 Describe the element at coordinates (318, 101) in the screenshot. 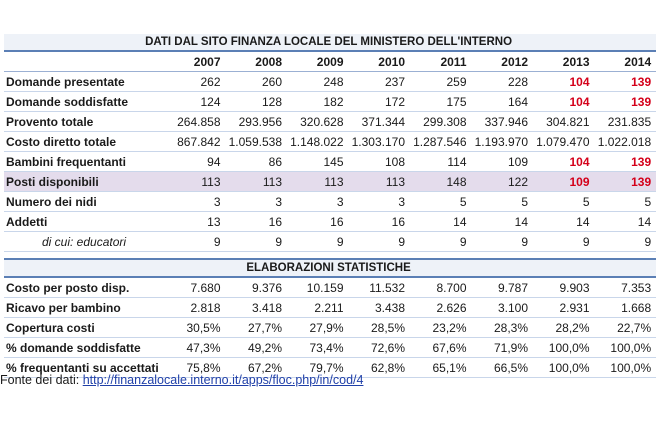

I see `table-cell: 182` at that location.